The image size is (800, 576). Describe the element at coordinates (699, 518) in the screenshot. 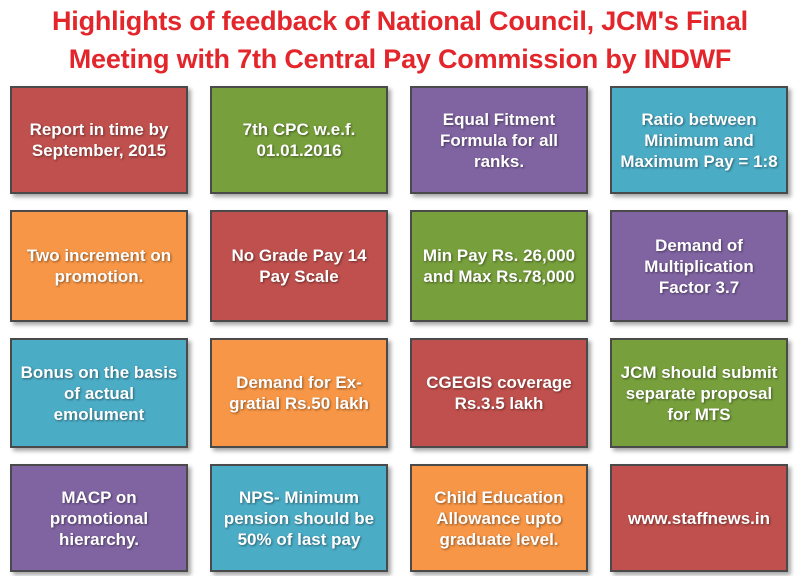

I see `tile-website: www.staffnews.in` at that location.